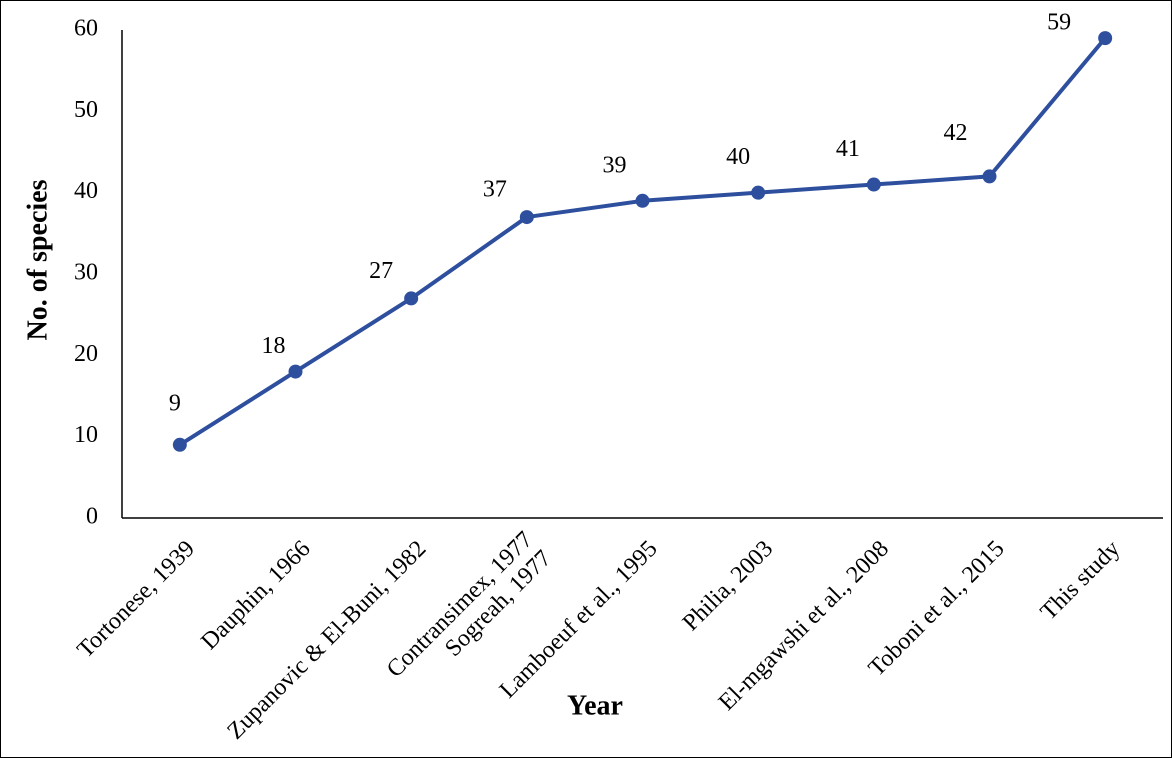 The image size is (1172, 758). What do you see at coordinates (615, 165) in the screenshot?
I see `data-label: 39` at bounding box center [615, 165].